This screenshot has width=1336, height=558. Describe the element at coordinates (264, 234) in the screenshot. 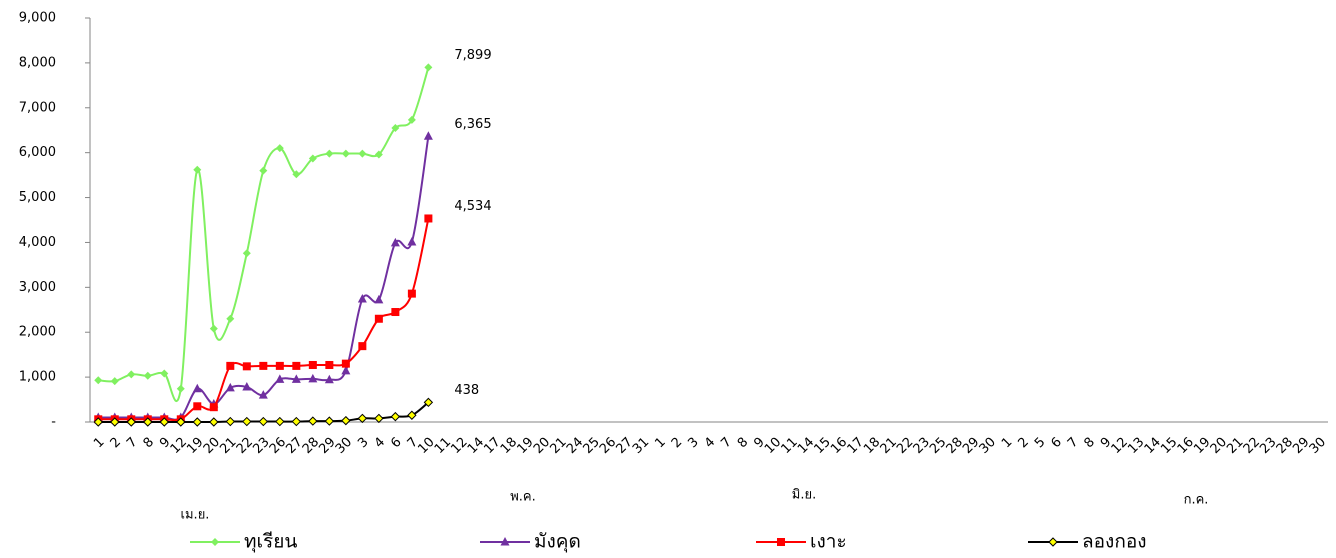

I see `series-line` at that location.